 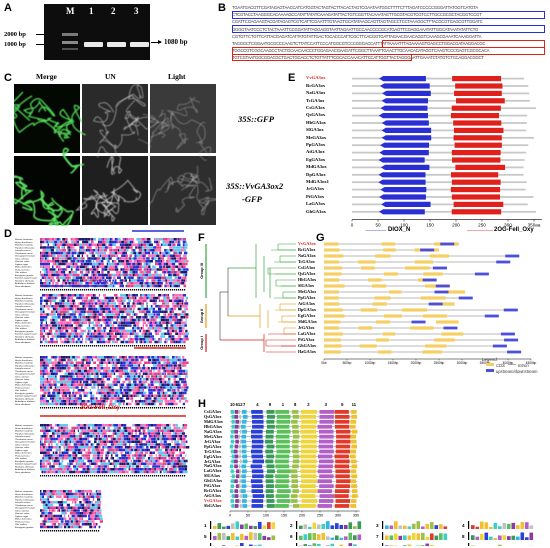 I want to click on cell-wall, so click(x=182, y=128).